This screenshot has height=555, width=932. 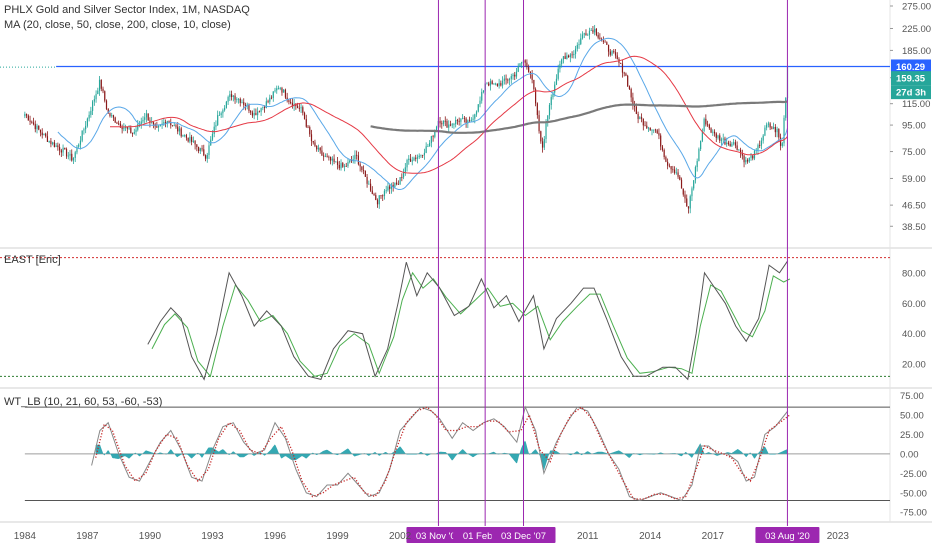 I want to click on wt1-line, so click(x=440, y=453).